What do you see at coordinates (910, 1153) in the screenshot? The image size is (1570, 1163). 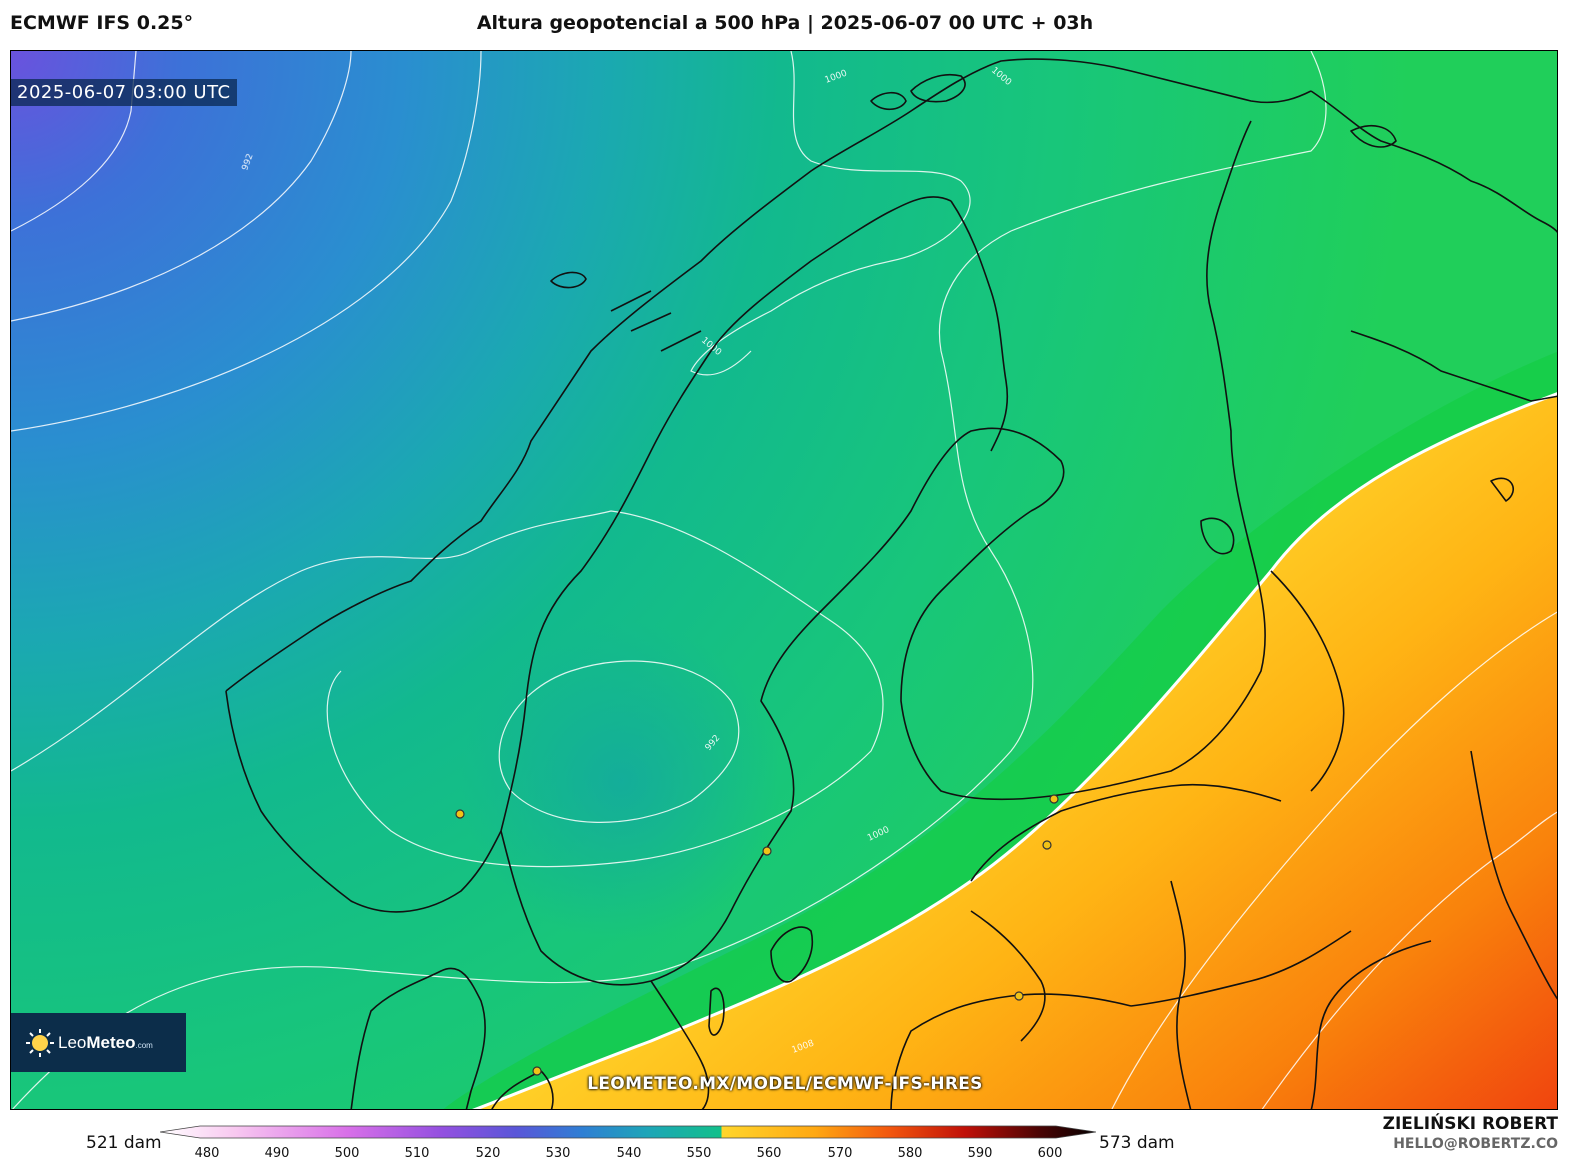 I see `colorbar-tick: 580` at bounding box center [910, 1153].